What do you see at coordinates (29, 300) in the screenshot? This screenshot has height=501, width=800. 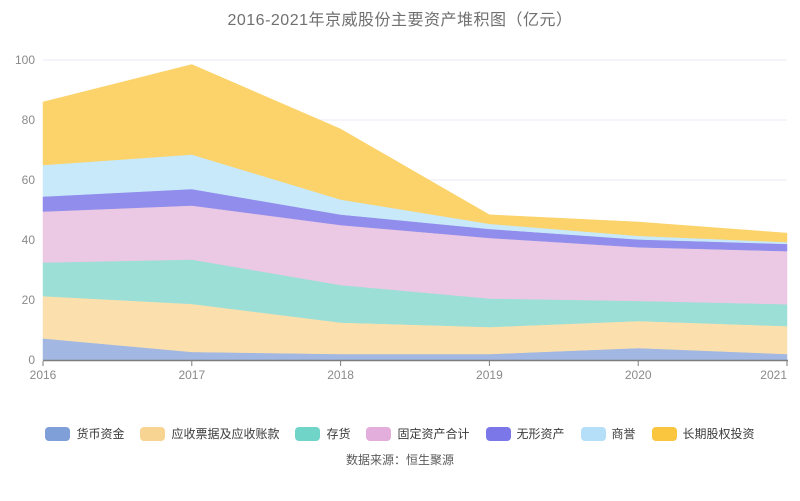 I see `y-axis-label: 20` at bounding box center [29, 300].